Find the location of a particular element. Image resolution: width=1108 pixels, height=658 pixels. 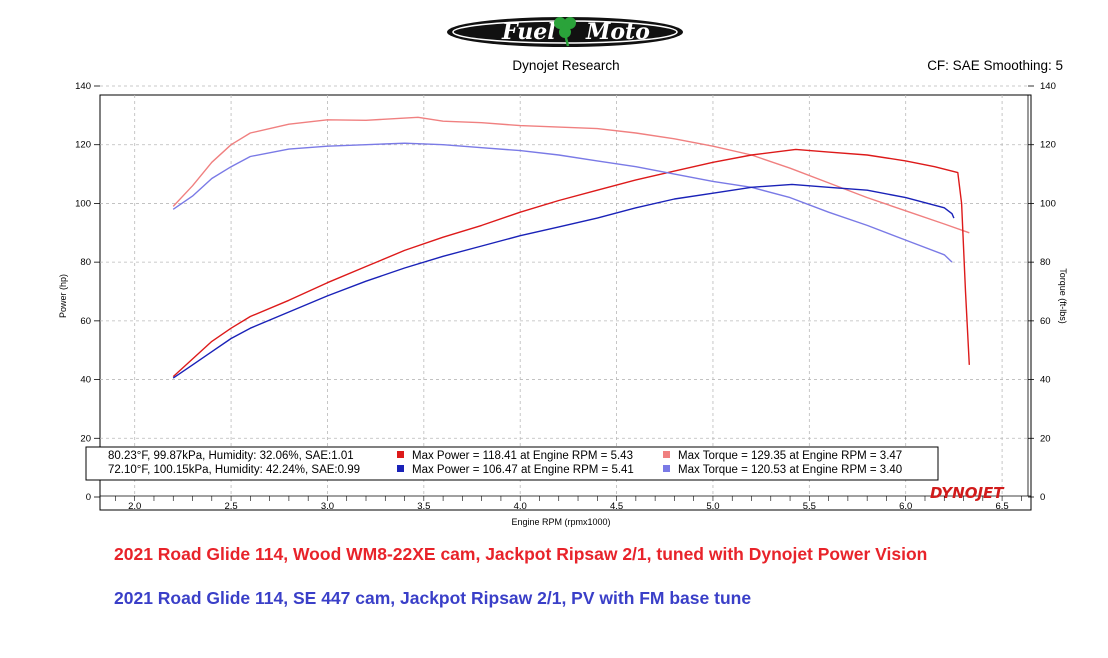

y-left-tick-label: 20 is located at coordinates (85, 438).